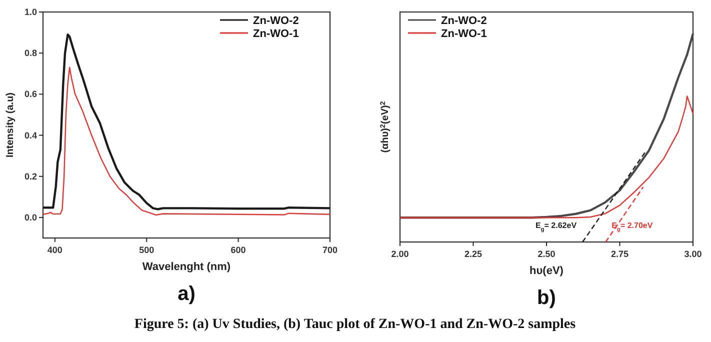 This screenshot has width=711, height=342. Describe the element at coordinates (187, 294) in the screenshot. I see `text: a)` at that location.